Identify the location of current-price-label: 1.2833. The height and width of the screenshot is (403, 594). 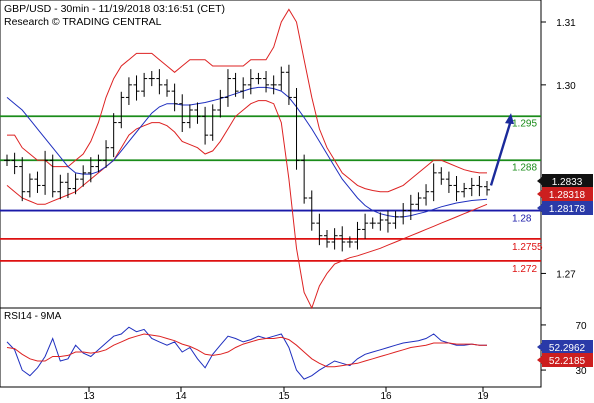
(567, 182).